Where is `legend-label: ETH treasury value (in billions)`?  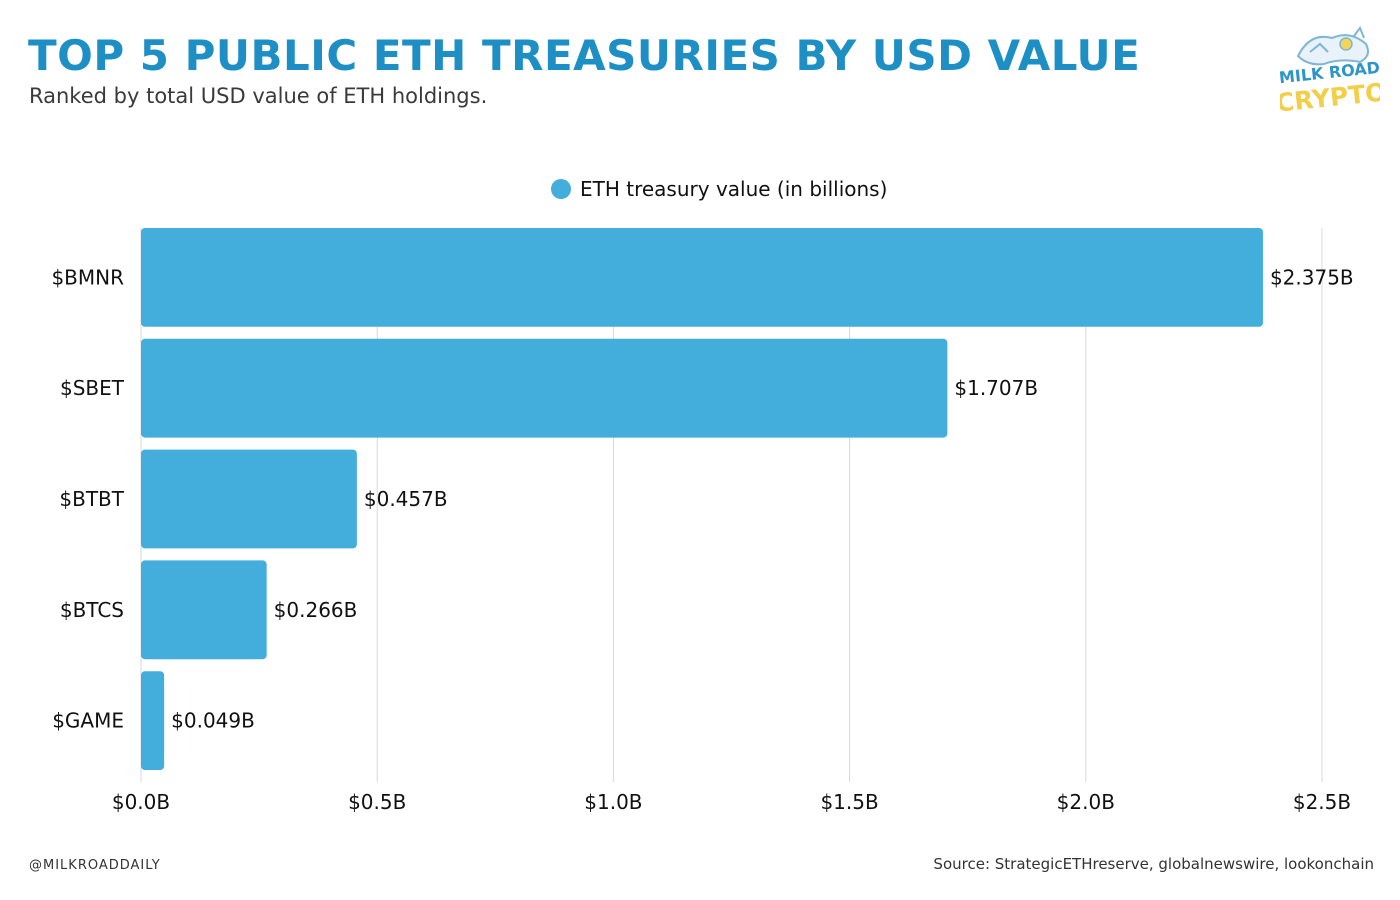 legend-label: ETH treasury value (in billions) is located at coordinates (733, 189).